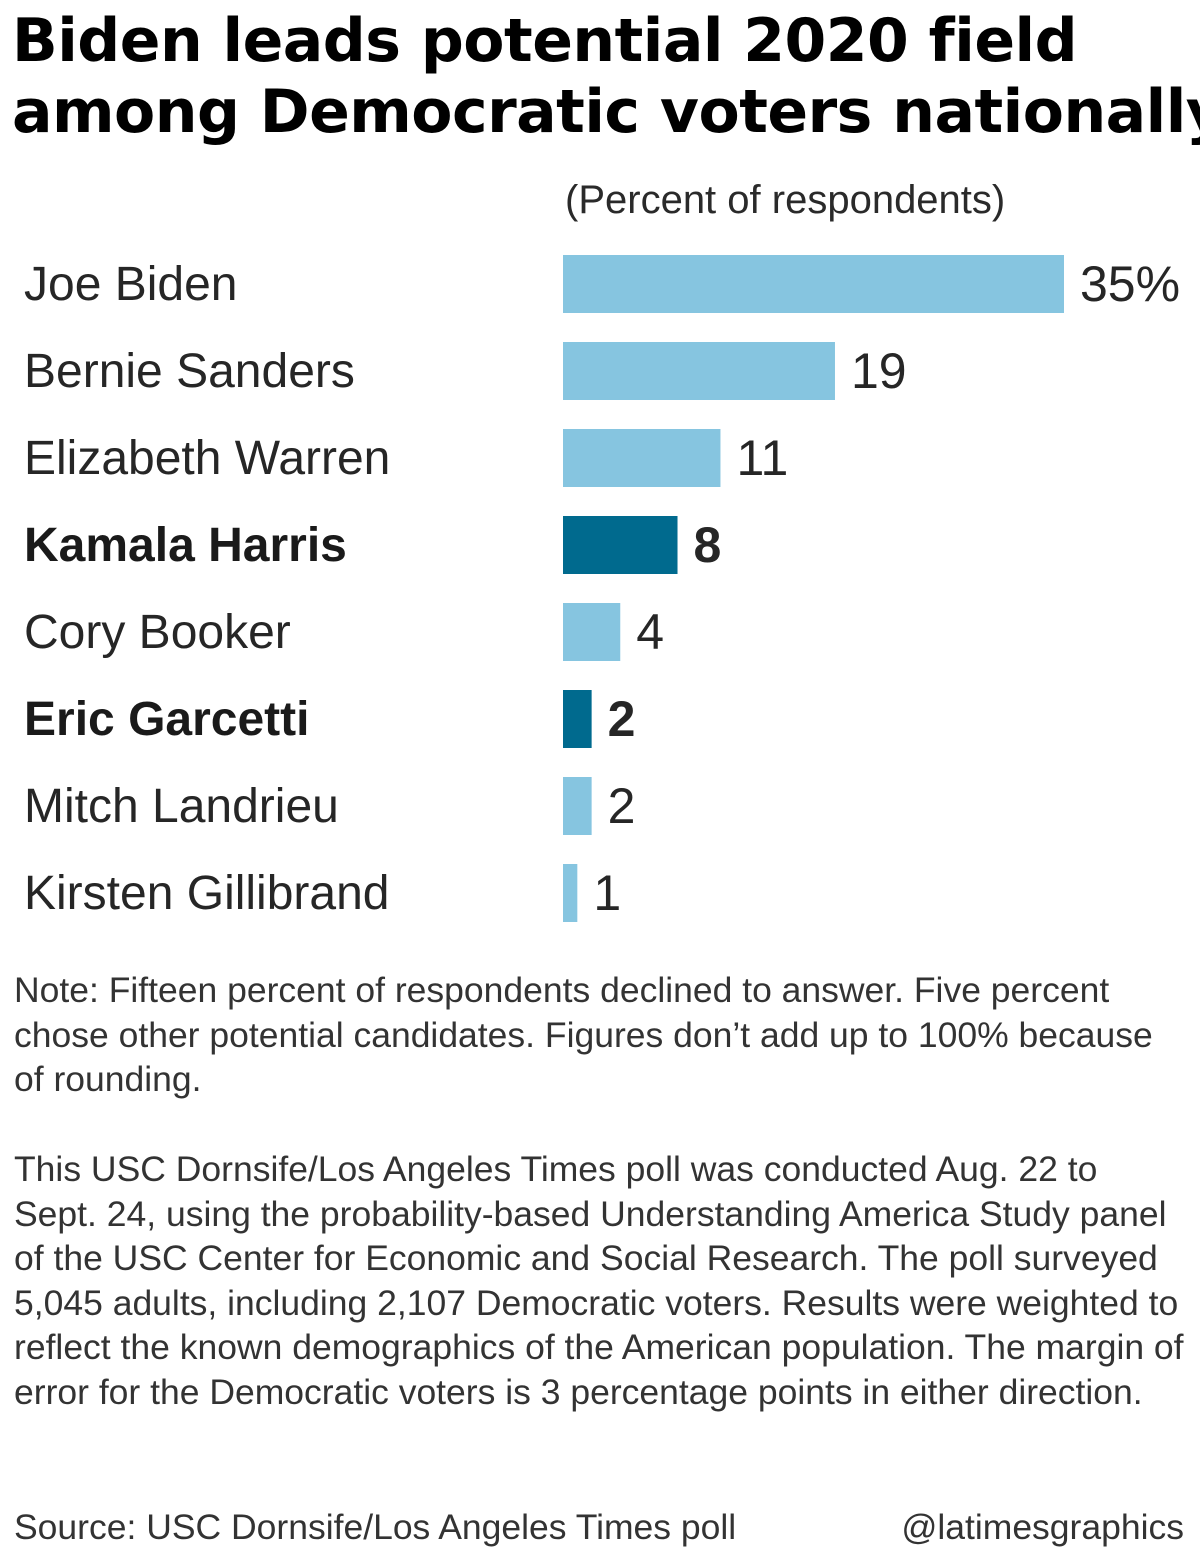 The width and height of the screenshot is (1200, 1558). What do you see at coordinates (620, 545) in the screenshot?
I see `bar-kamala-harris` at bounding box center [620, 545].